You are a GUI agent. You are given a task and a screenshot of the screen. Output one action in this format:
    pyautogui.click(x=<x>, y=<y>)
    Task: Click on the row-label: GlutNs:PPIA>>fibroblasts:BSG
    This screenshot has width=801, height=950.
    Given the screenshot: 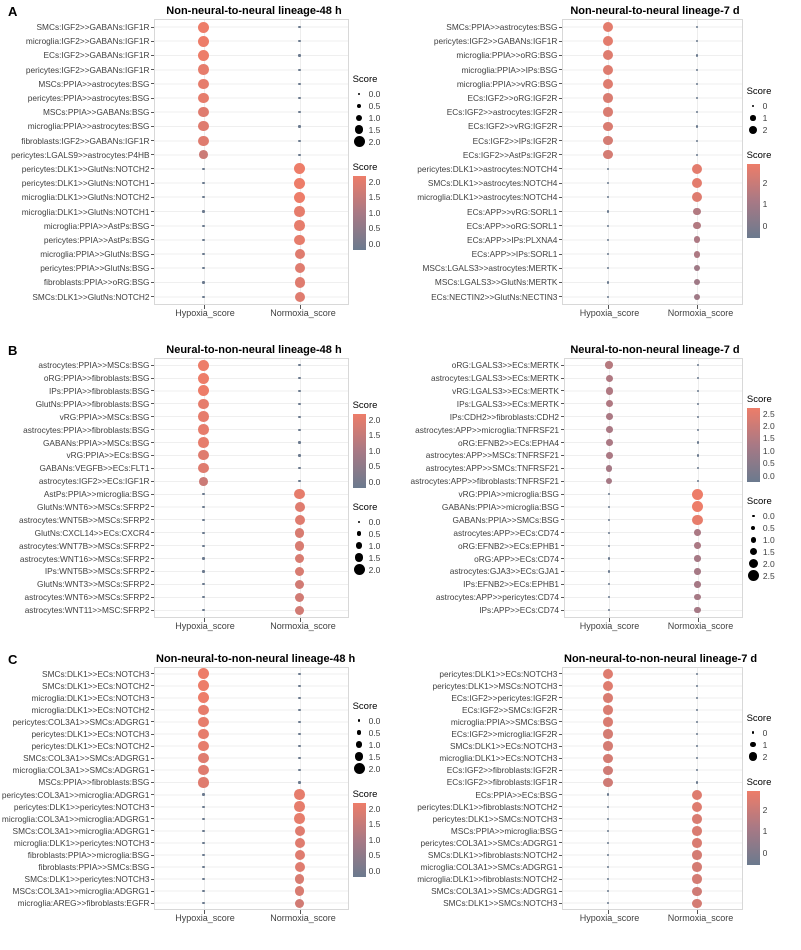 What is the action you would take?
    pyautogui.click(x=77, y=403)
    